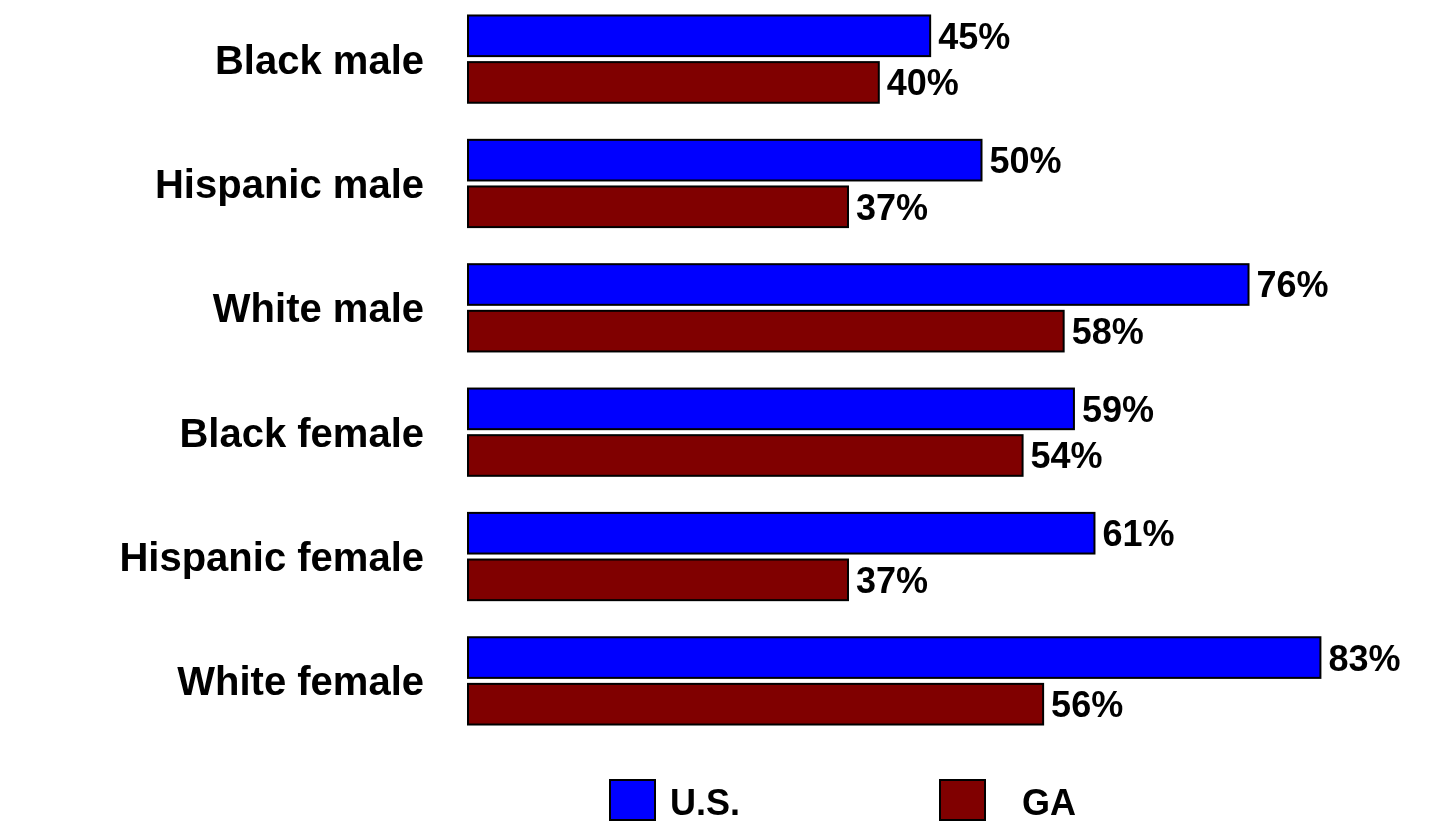 The image size is (1431, 824). I want to click on legend-label: GA, so click(1049, 802).